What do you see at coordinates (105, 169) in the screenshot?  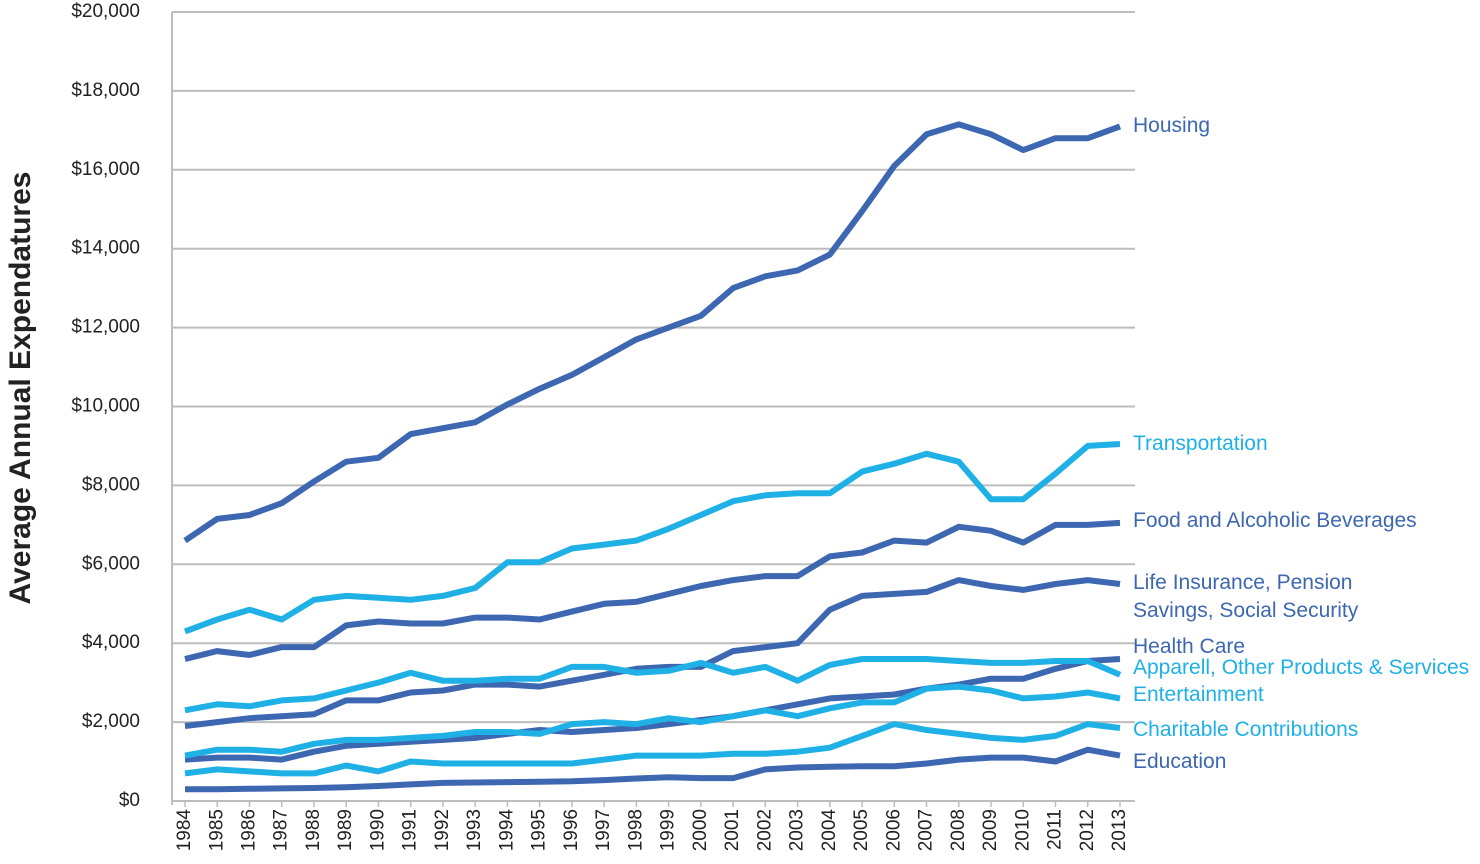 I see `y-tick-label: $16,000` at bounding box center [105, 169].